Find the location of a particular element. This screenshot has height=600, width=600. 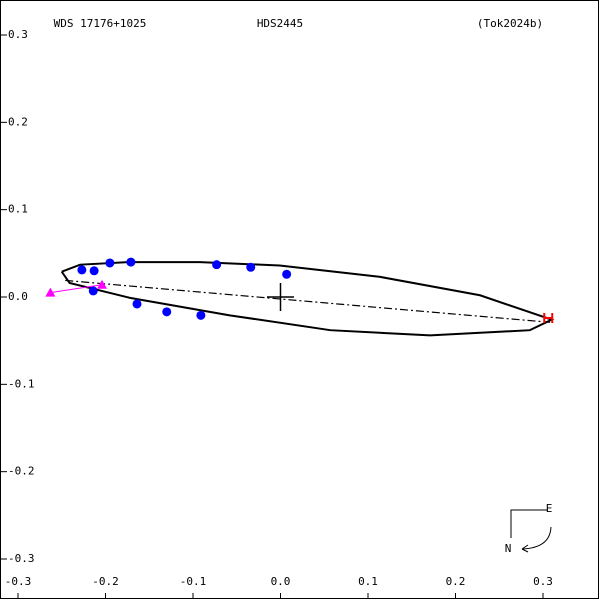

y-tick-label: -0.1 is located at coordinates (21, 383).